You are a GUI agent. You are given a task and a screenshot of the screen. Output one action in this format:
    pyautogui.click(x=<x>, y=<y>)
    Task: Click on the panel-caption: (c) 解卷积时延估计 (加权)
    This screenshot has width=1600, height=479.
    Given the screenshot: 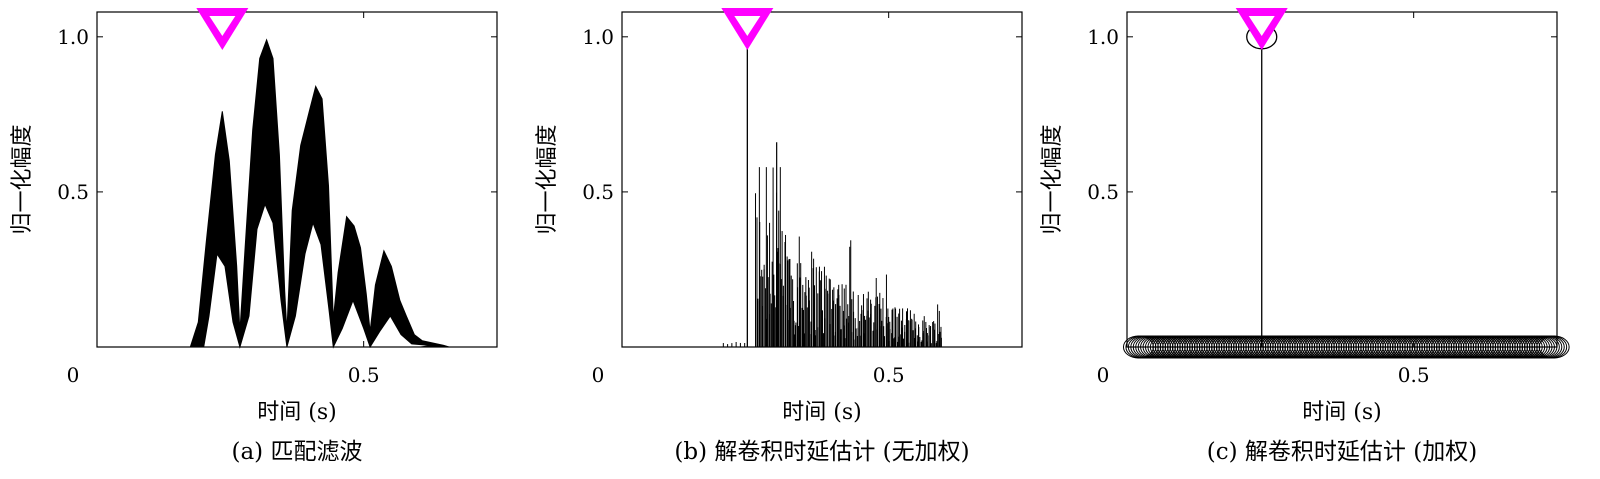 What is the action you would take?
    pyautogui.click(x=1342, y=452)
    